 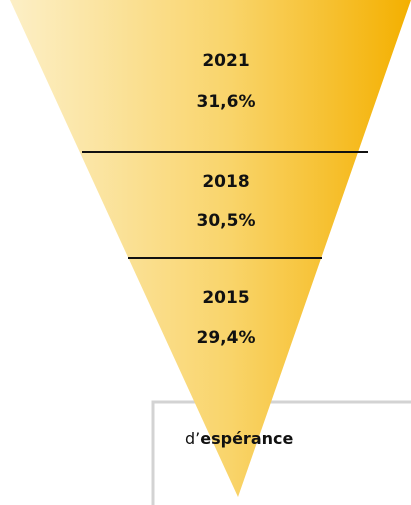 What do you see at coordinates (225, 298) in the screenshot?
I see `year-label: 2015` at bounding box center [225, 298].